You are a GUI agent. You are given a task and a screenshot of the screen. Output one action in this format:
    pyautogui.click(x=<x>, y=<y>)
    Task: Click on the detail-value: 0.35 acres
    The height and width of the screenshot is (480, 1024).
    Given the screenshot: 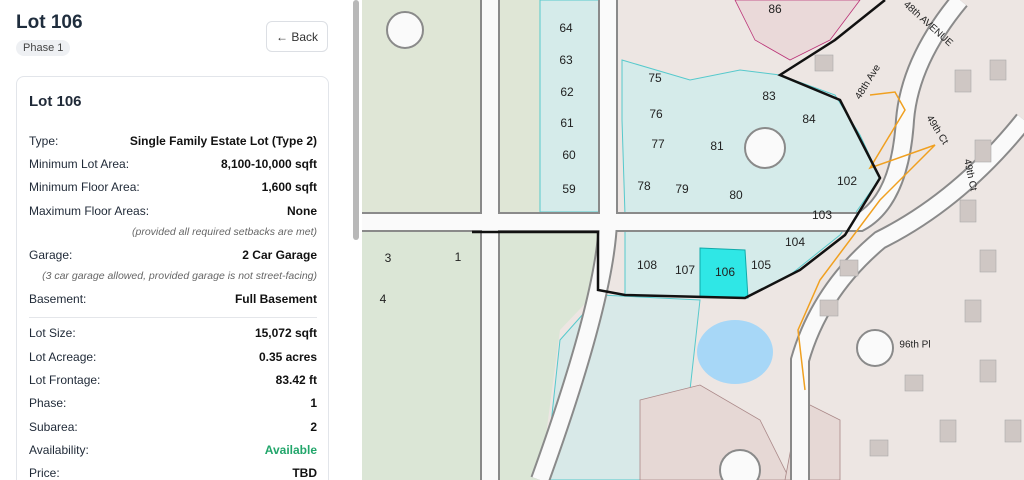 What is the action you would take?
    pyautogui.click(x=287, y=356)
    